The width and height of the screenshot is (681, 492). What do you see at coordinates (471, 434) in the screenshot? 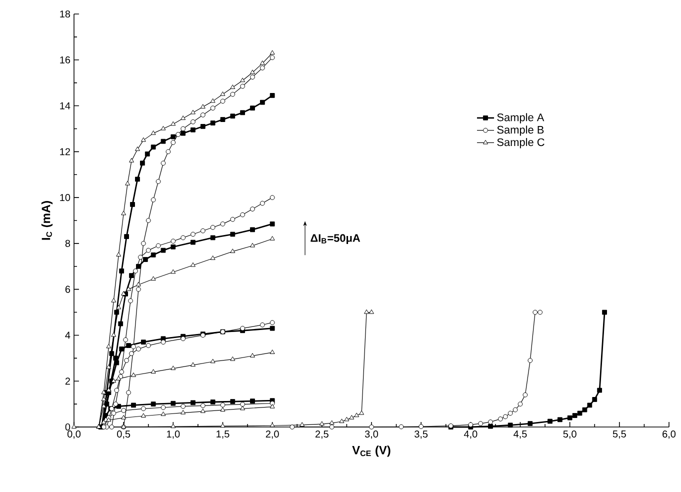
I see `x-tick-label: 4,0` at bounding box center [471, 434].